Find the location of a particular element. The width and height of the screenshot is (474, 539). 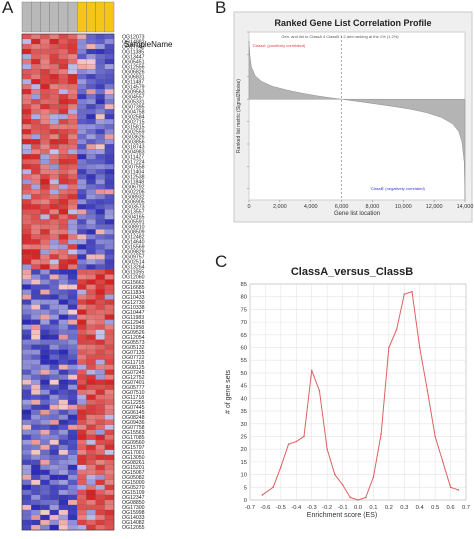

gene-label: OG15000 is located at coordinates (133, 483).